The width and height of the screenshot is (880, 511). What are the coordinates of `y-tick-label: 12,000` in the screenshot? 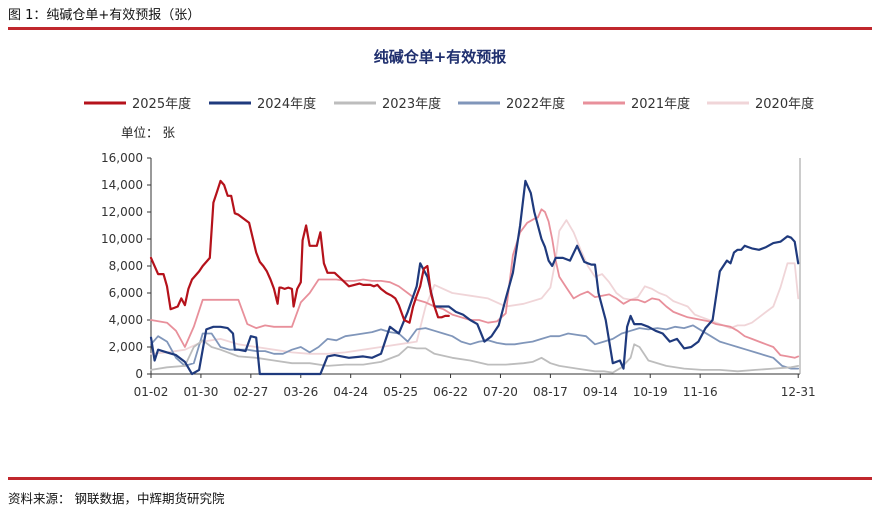 It's located at (122, 212).